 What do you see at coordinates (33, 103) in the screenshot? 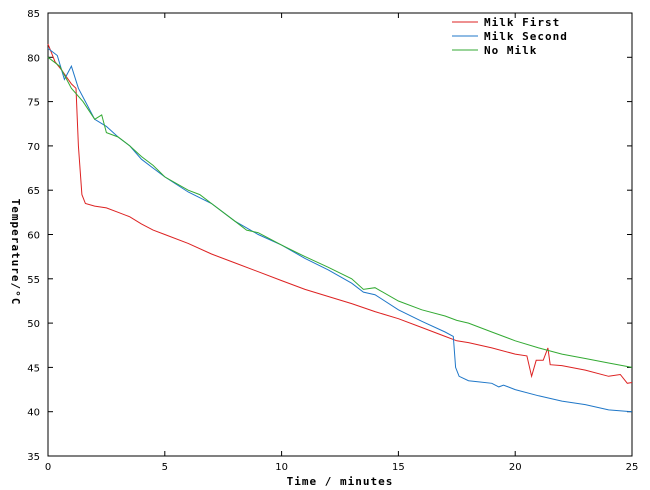
I see `y-tick-label: 75` at bounding box center [33, 103].